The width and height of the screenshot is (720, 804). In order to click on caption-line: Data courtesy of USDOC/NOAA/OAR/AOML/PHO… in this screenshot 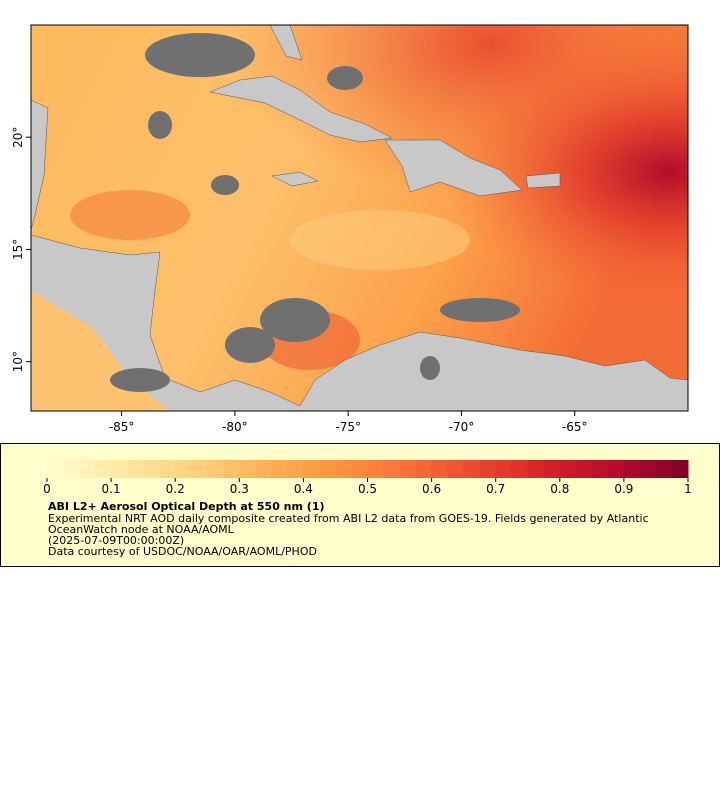, I will do `click(182, 551)`.